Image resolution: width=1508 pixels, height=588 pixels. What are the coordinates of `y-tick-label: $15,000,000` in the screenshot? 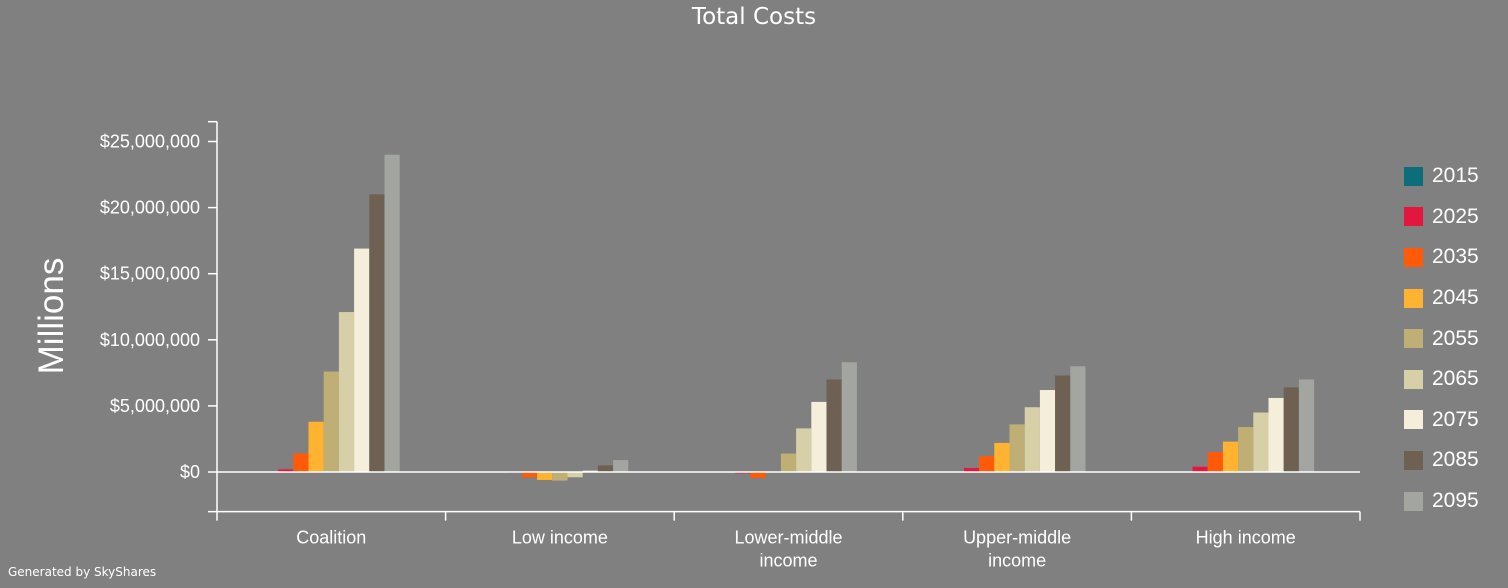 It's located at (150, 274).